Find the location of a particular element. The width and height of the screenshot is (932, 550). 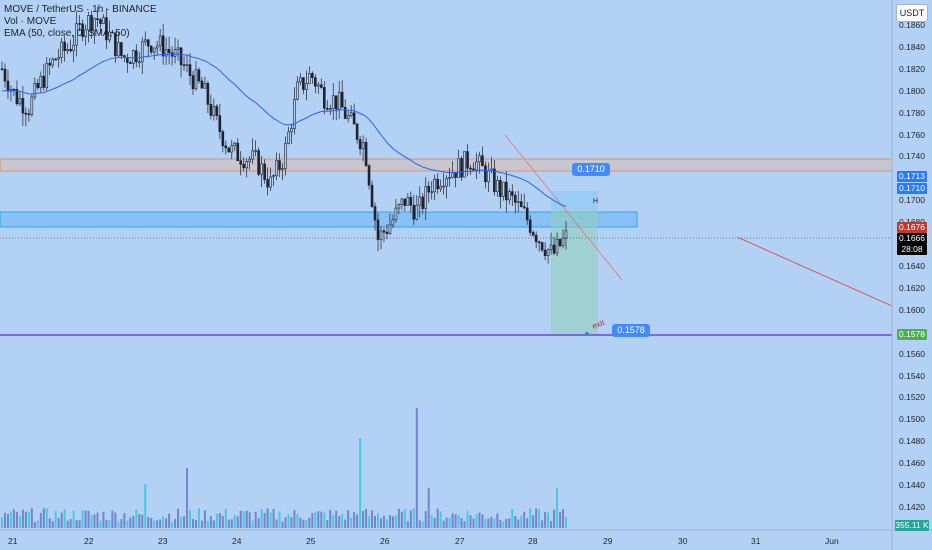

trendline-arrow is located at coordinates (563, 207).